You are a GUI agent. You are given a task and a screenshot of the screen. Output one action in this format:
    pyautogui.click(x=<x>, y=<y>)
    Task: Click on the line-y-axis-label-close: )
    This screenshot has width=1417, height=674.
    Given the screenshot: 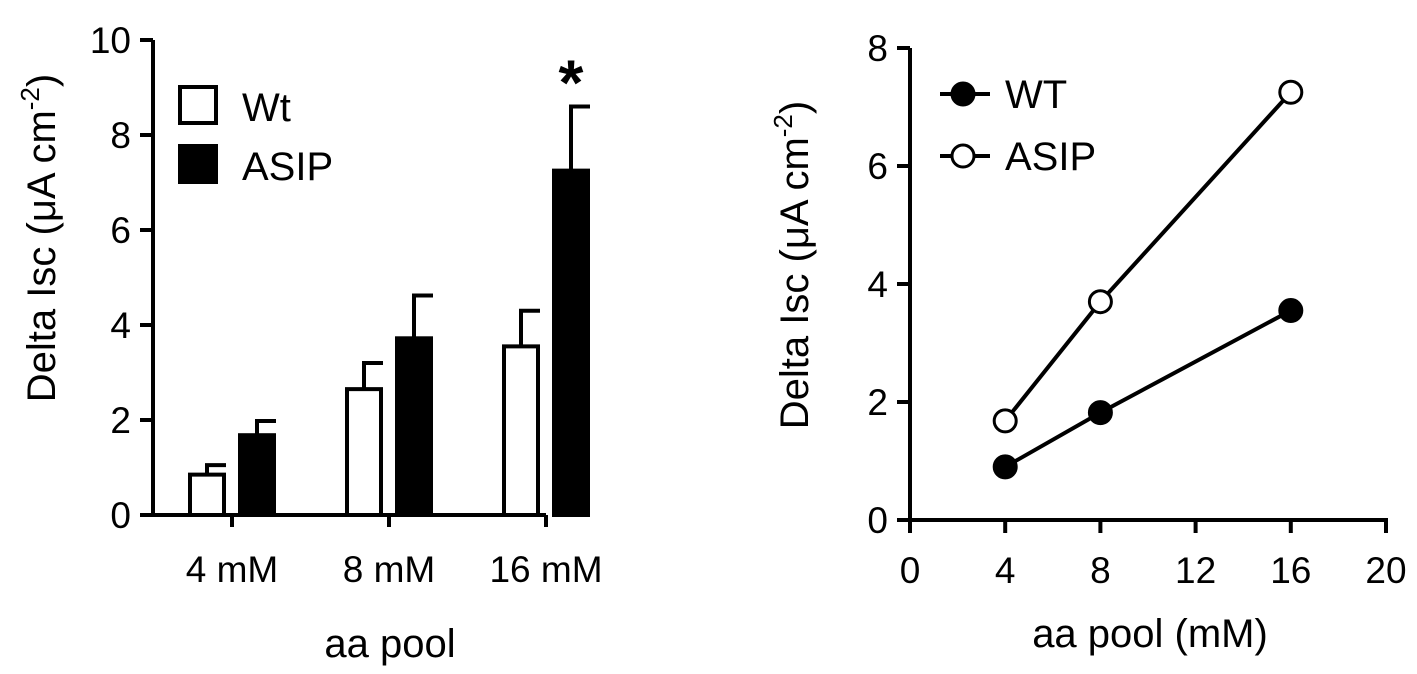 What is the action you would take?
    pyautogui.click(x=795, y=107)
    